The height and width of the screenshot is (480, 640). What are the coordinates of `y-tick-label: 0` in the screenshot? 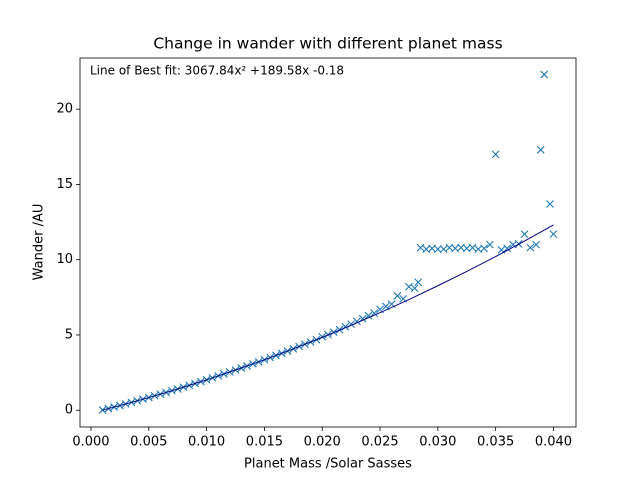 It's located at (69, 410).